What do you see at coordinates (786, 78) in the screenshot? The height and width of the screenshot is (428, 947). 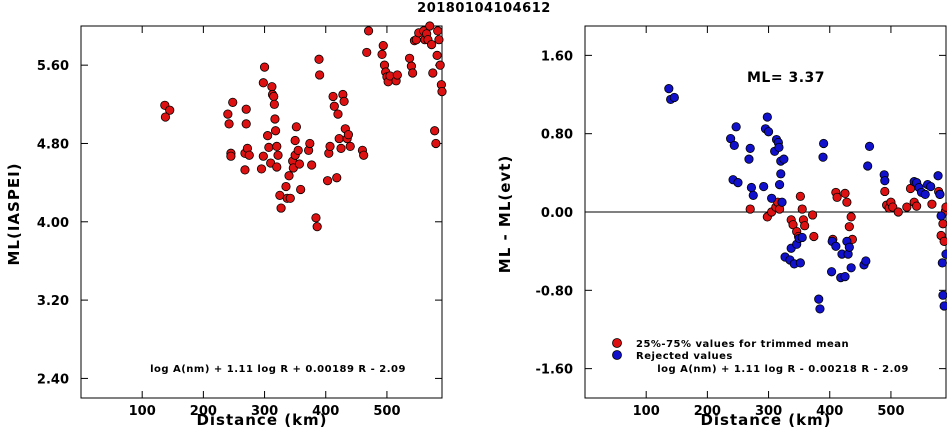 I see `ml-annotation: ML= 3.37` at bounding box center [786, 78].